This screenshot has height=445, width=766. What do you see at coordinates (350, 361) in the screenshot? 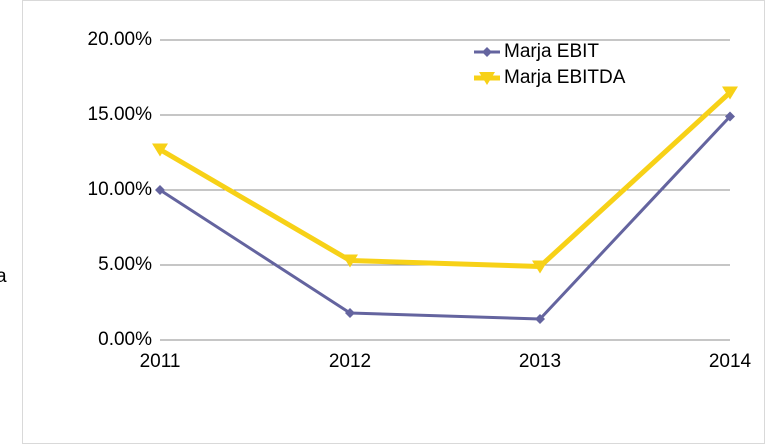
I see `x-tick-label: 2012` at bounding box center [350, 361].